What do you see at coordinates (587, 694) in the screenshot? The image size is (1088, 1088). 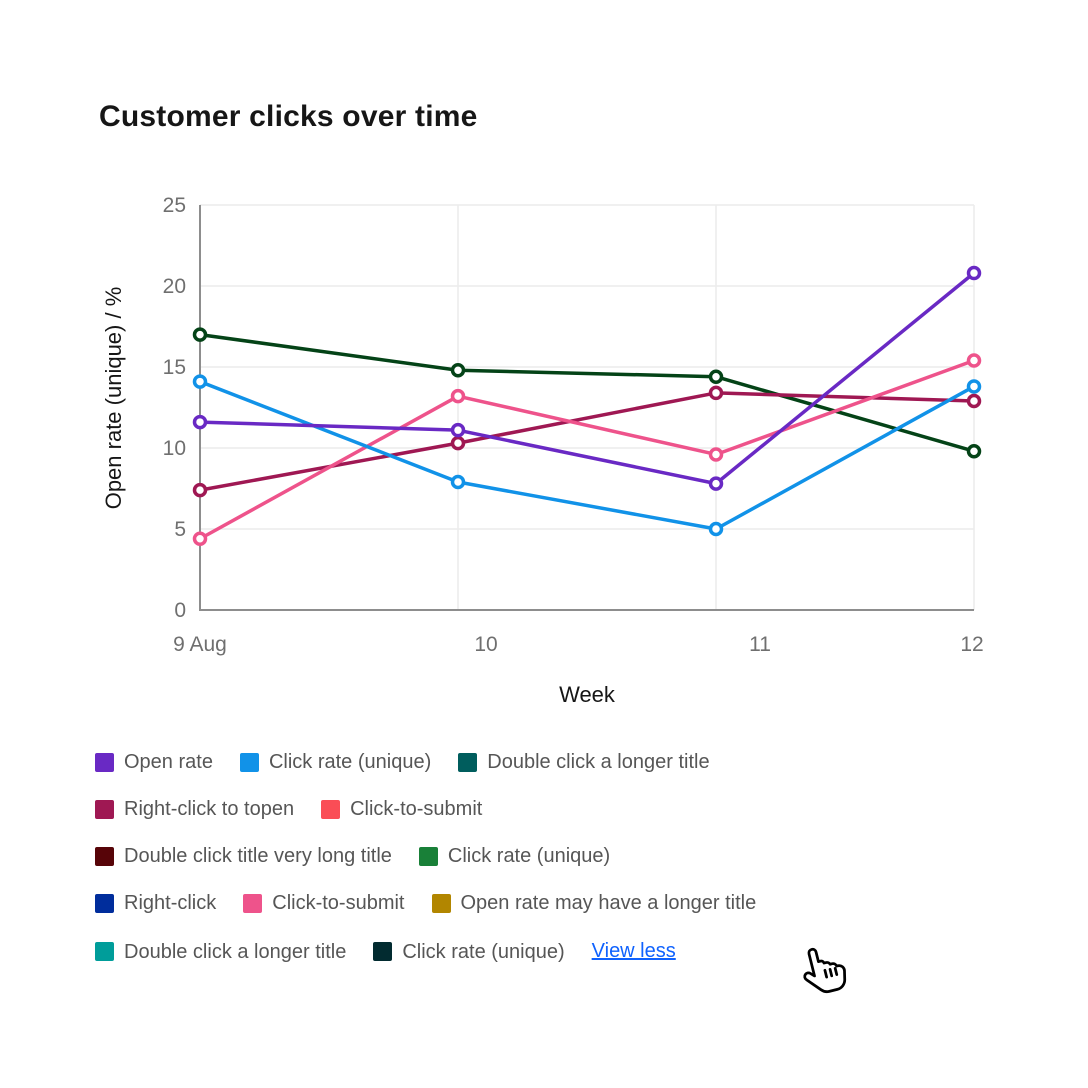 I see `x-axis-title: Week` at bounding box center [587, 694].